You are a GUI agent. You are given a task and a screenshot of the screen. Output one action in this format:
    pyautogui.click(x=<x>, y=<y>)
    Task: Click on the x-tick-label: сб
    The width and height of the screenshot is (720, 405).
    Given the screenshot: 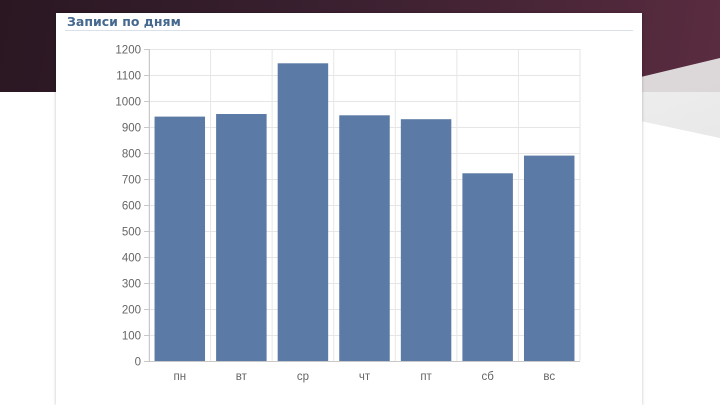 What is the action you would take?
    pyautogui.click(x=487, y=377)
    